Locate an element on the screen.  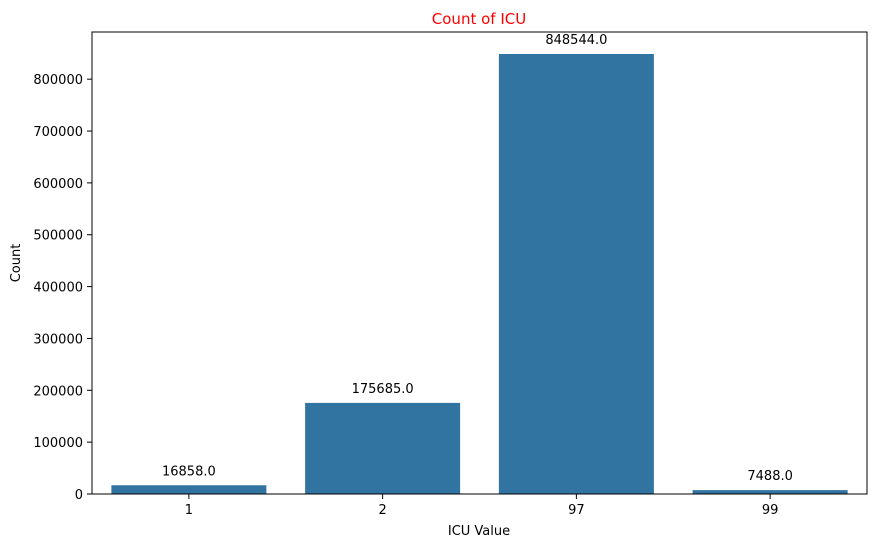
y-tick-label-200000: 200000 is located at coordinates (58, 391).